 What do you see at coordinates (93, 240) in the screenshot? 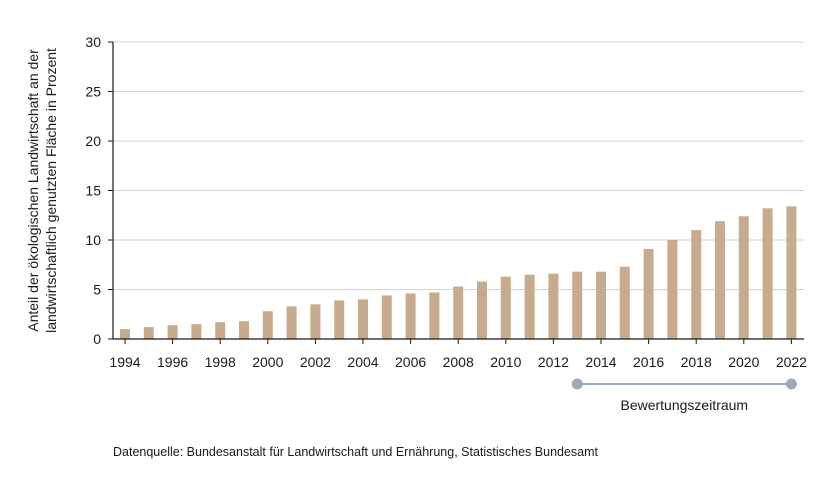
I see `y-tick-label: 10` at bounding box center [93, 240].